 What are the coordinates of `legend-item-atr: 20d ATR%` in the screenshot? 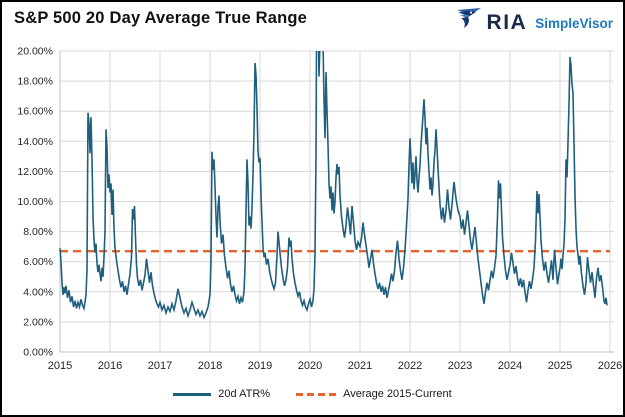 It's located at (221, 394).